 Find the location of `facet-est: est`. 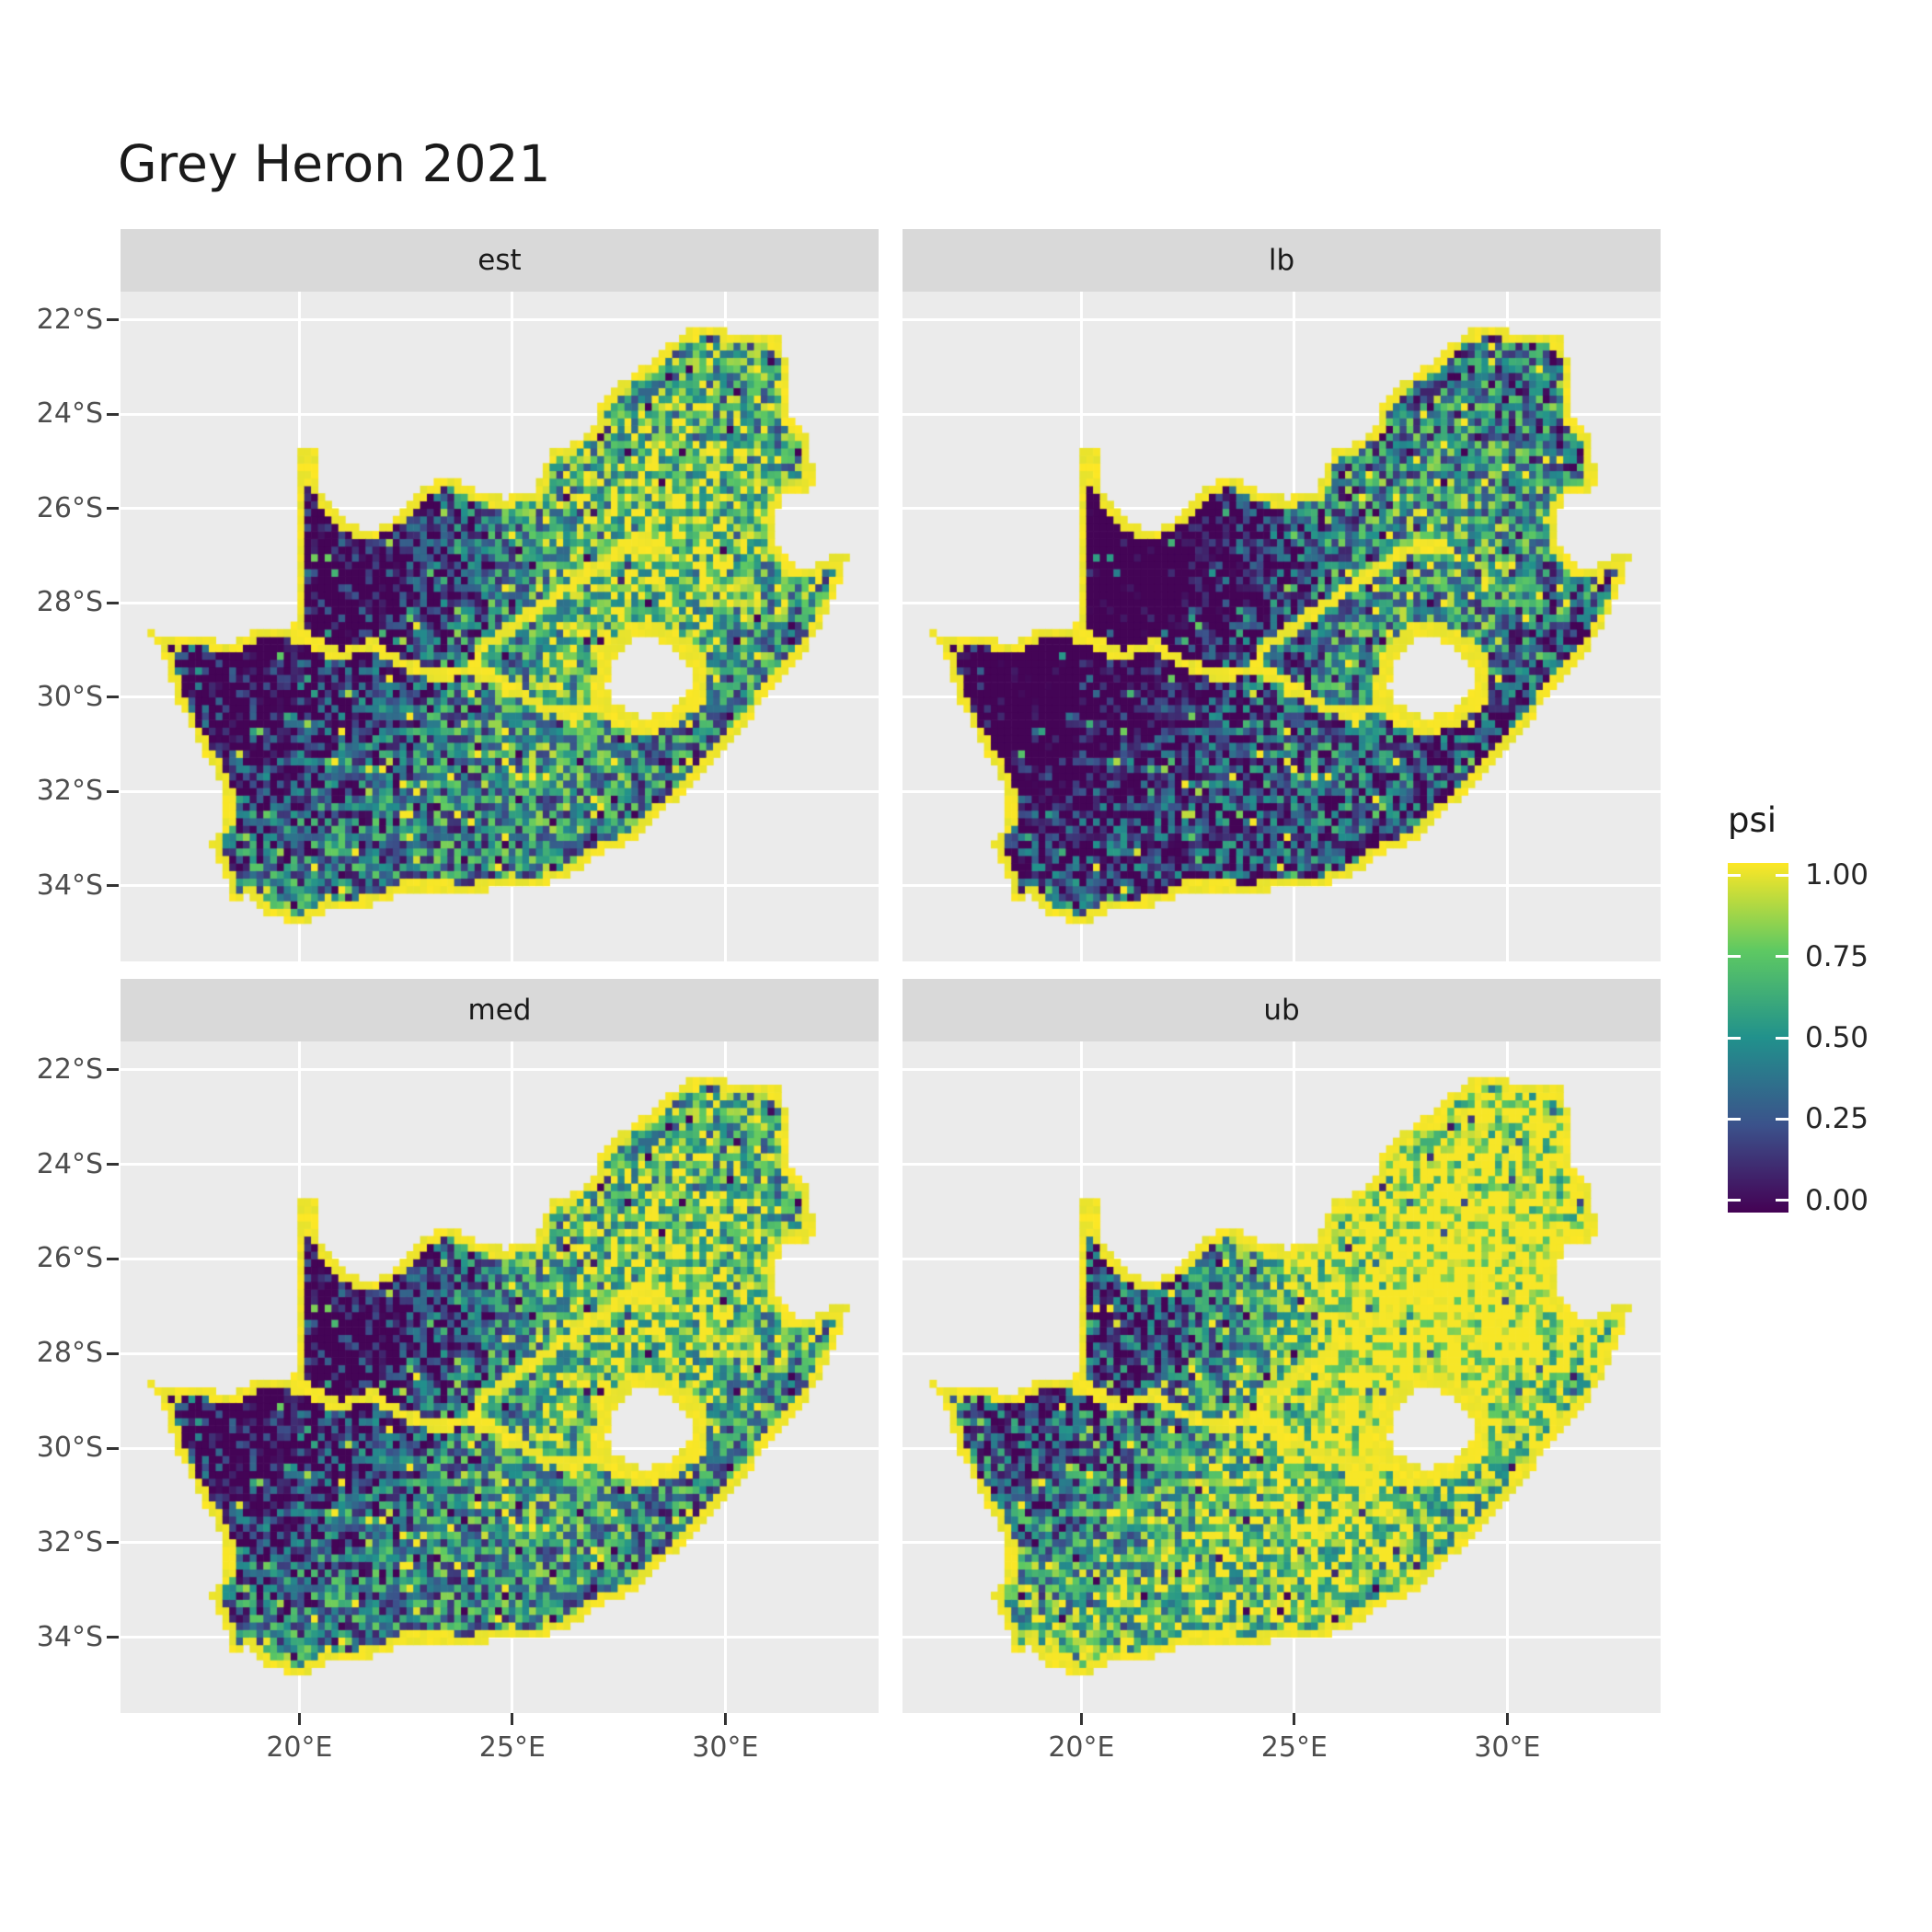

facet-est: est is located at coordinates (500, 595).